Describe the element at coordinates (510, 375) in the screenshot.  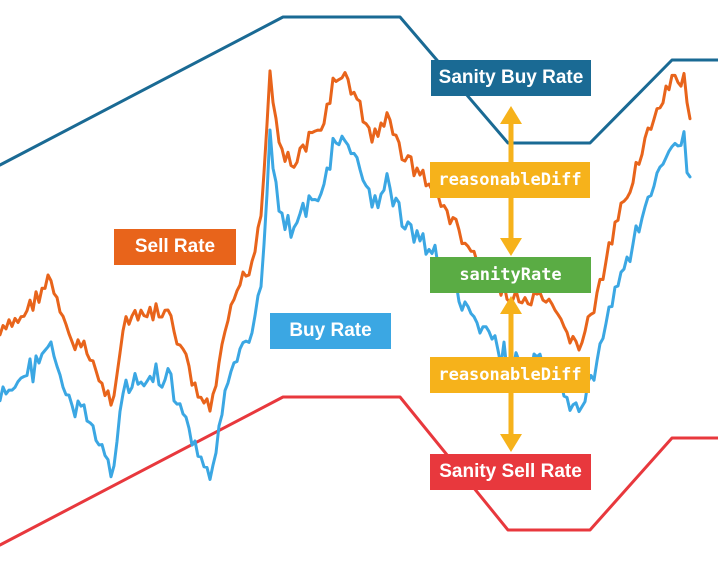
I see `reasonable-diff-bottom-label: reasonableDiff` at that location.